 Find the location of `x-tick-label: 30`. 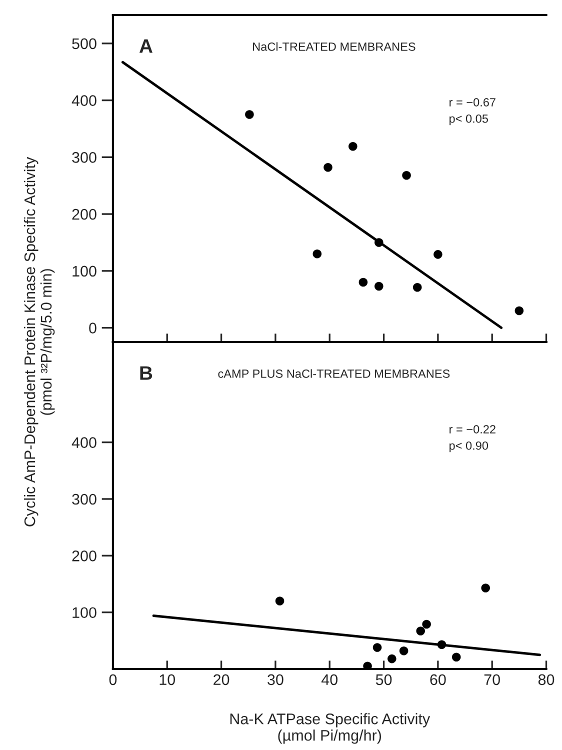

x-tick-label: 30 is located at coordinates (276, 680).